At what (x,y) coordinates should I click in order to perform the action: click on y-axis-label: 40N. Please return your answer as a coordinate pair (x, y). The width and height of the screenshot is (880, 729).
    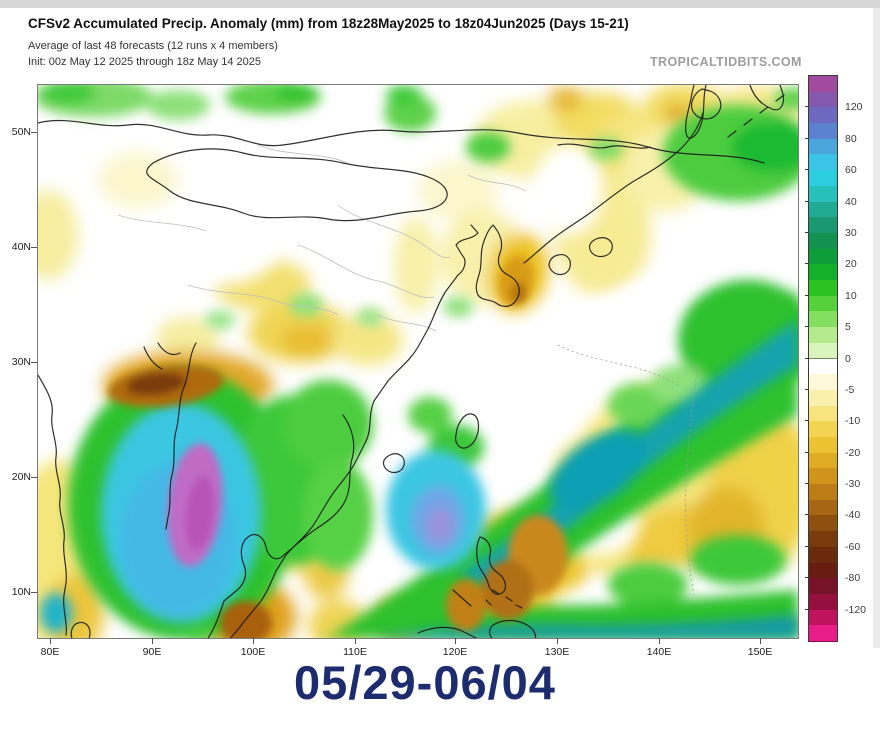
    Looking at the image, I should click on (21, 247).